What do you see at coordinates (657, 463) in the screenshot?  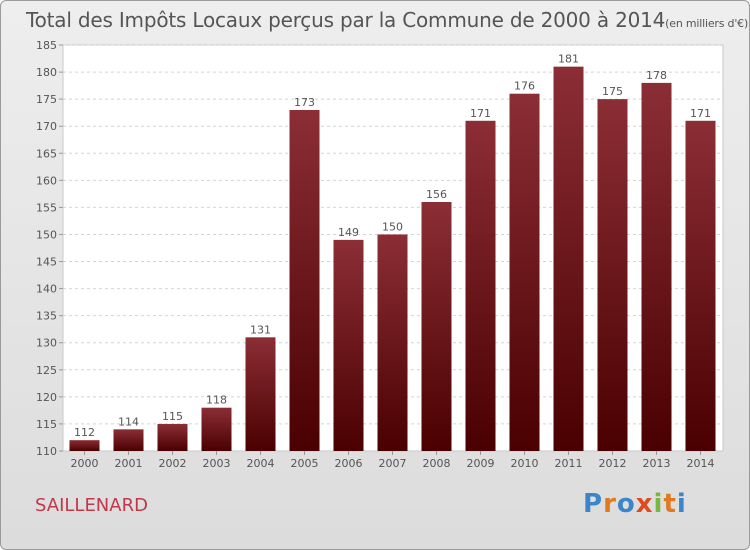 I see `x-tick-label: 2013` at bounding box center [657, 463].